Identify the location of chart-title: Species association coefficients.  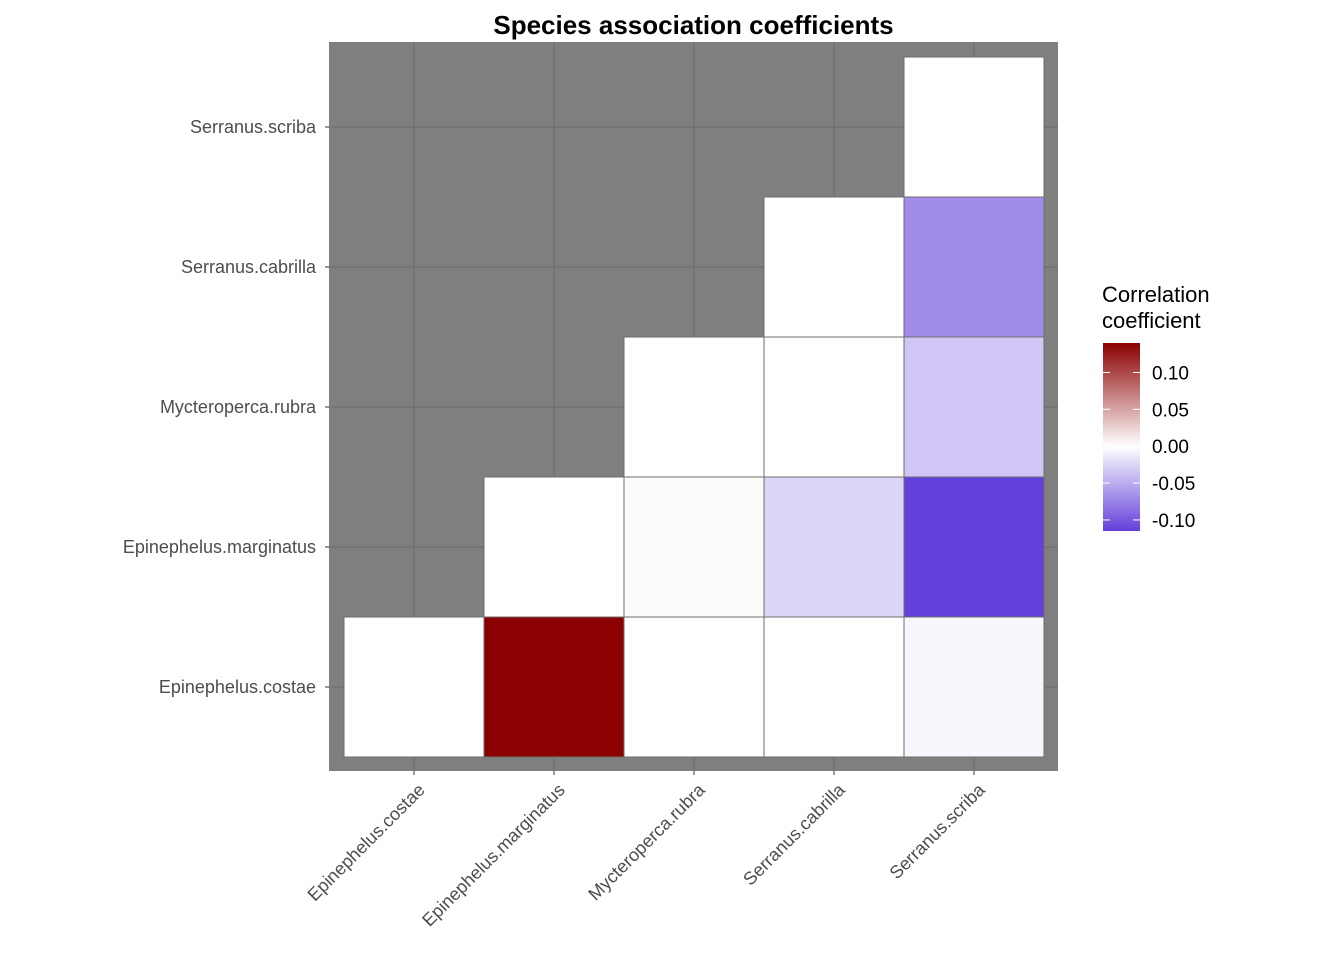
(693, 25).